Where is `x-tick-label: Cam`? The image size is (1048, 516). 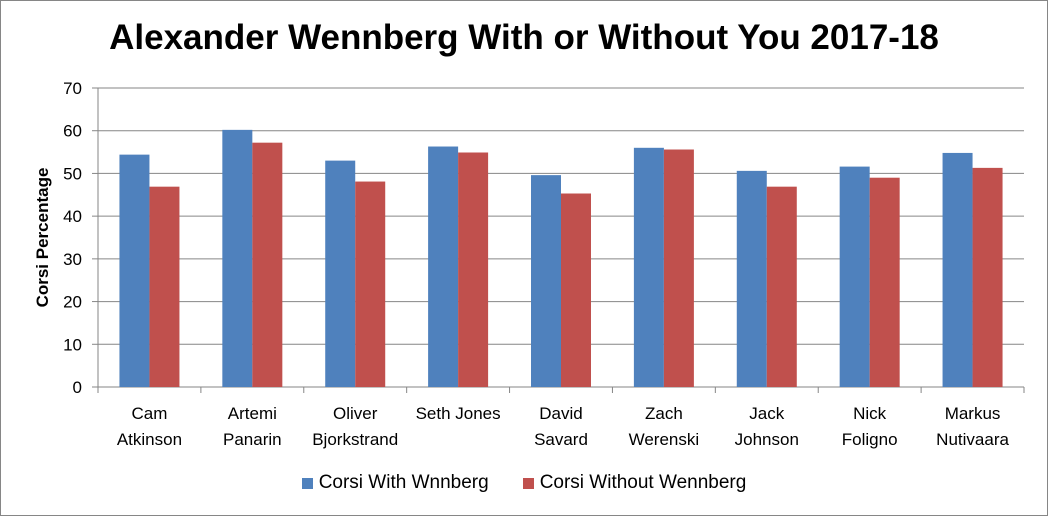 x-tick-label: Cam is located at coordinates (149, 413).